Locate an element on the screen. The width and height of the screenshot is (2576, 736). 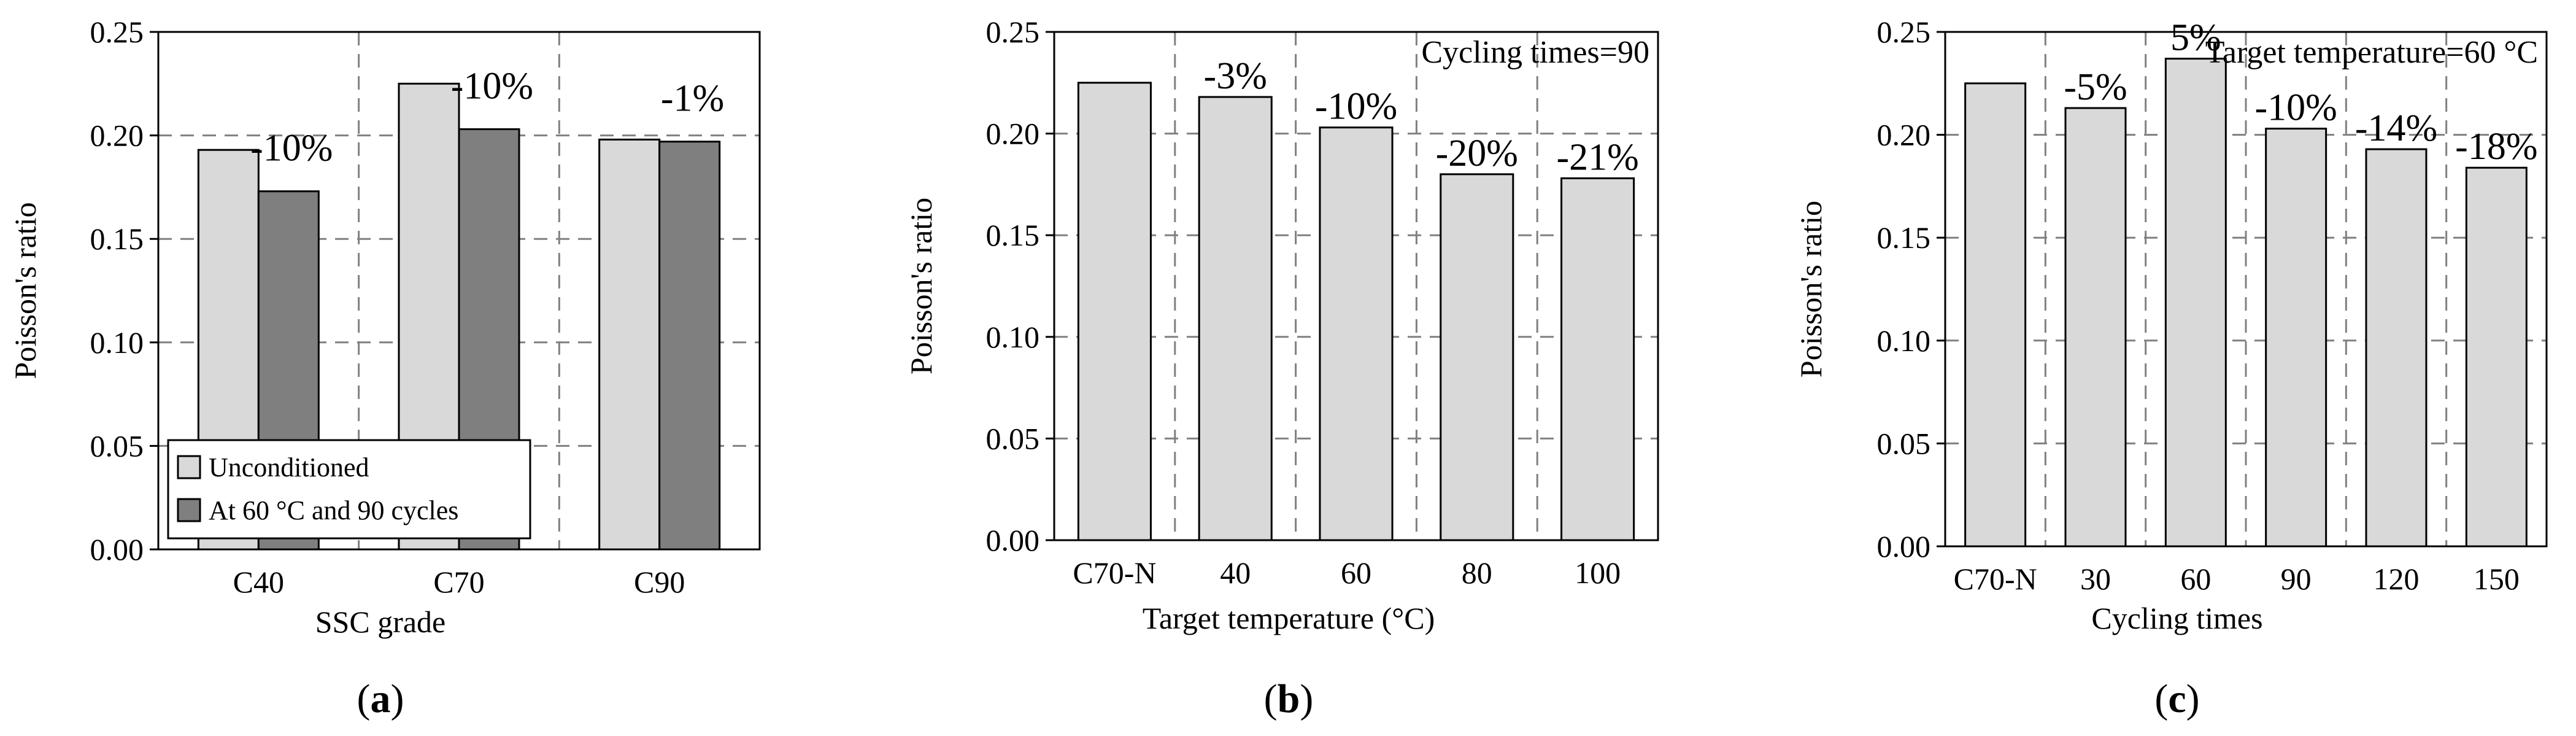
x-tick-label: C90 is located at coordinates (659, 582).